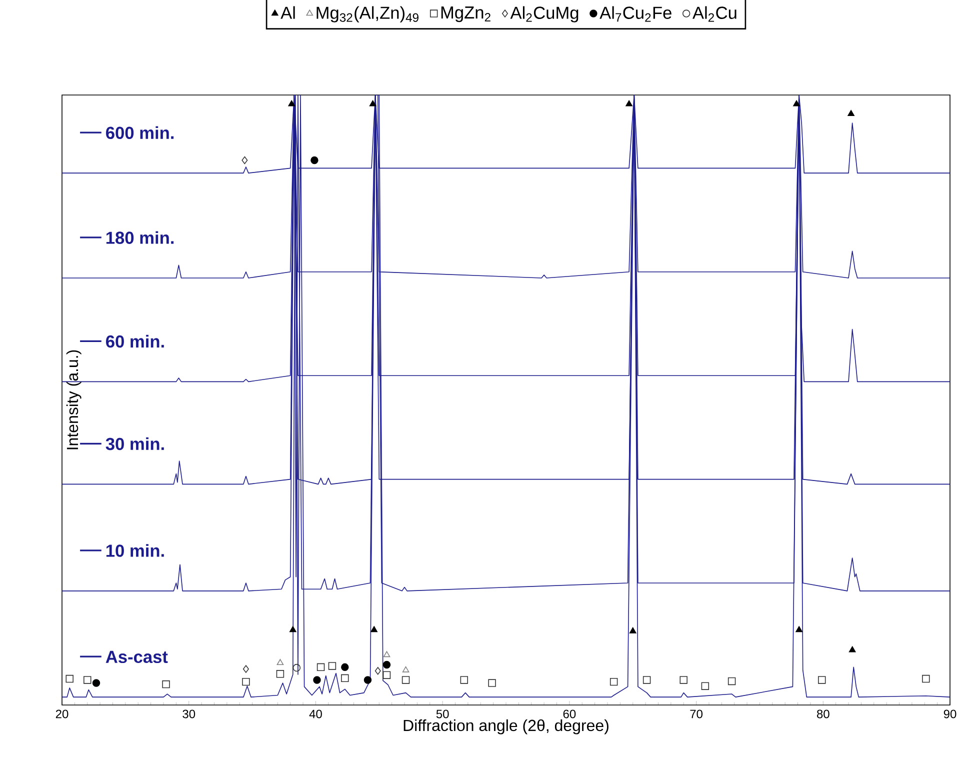 The image size is (962, 763). What do you see at coordinates (367, 14) in the screenshot?
I see `legend-label: Mg$_{32}$(Al,Zn)$_{49}$` at bounding box center [367, 14].